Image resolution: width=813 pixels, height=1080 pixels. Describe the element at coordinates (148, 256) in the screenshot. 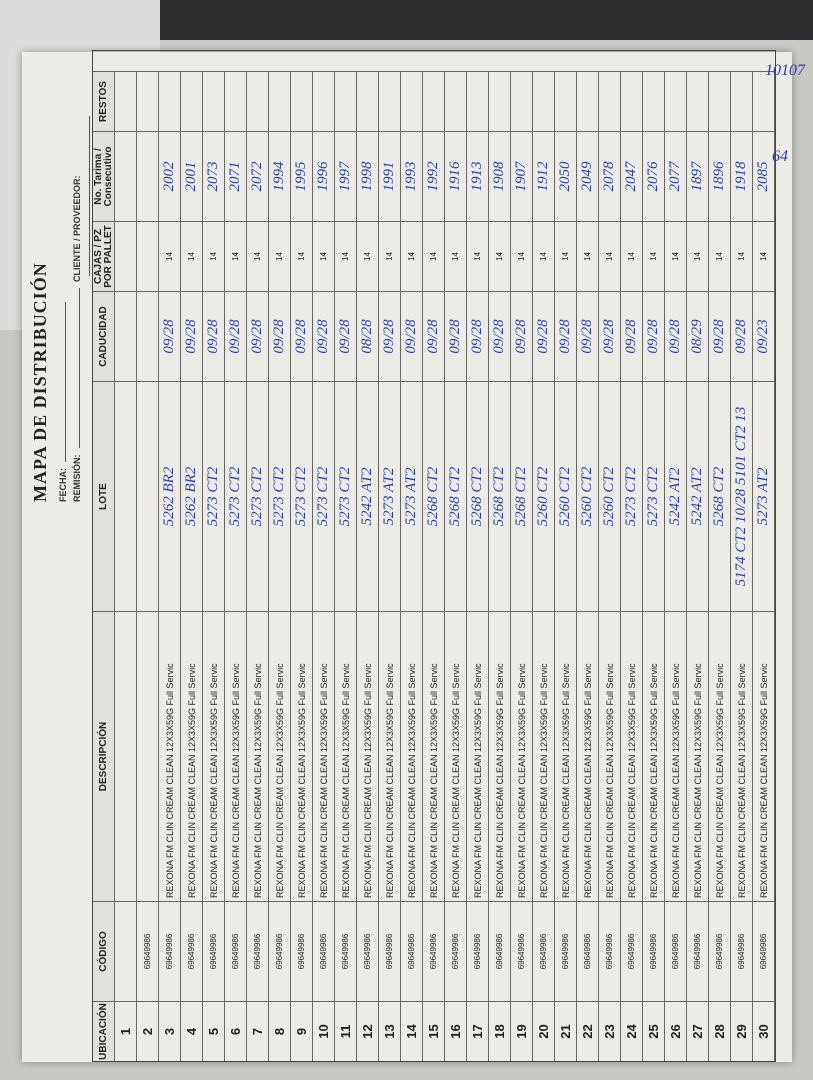

I see `boxes-per-pallet-cell` at that location.